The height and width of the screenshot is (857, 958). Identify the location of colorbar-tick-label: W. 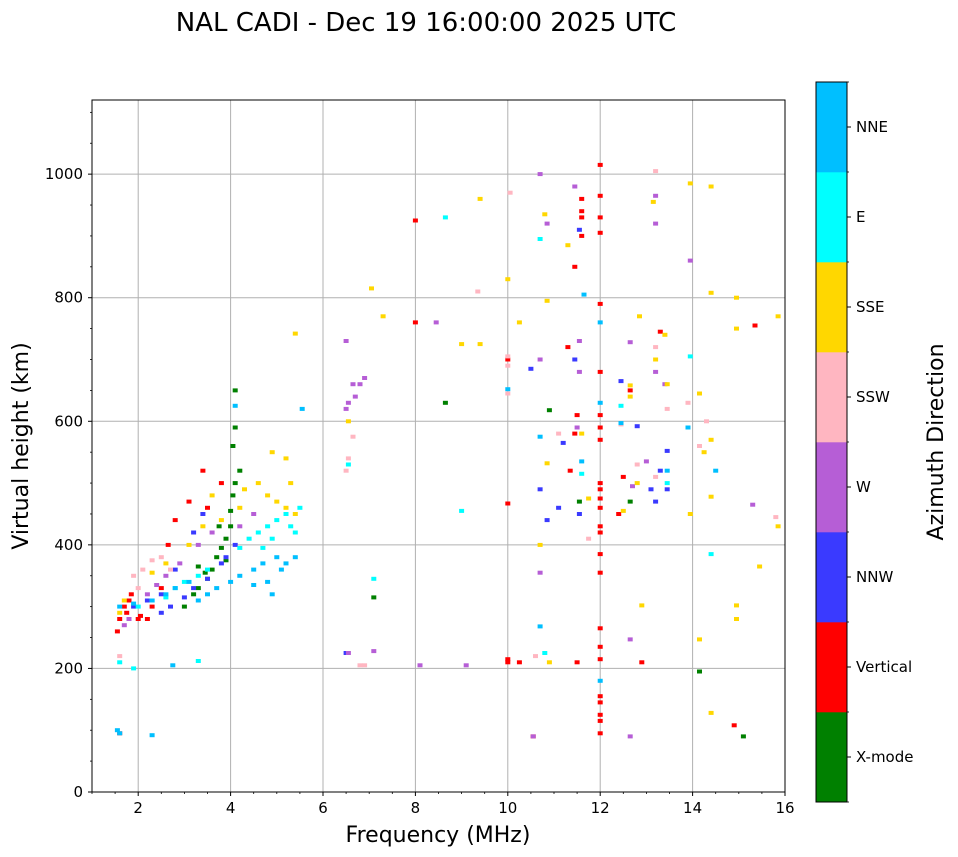
(863, 487).